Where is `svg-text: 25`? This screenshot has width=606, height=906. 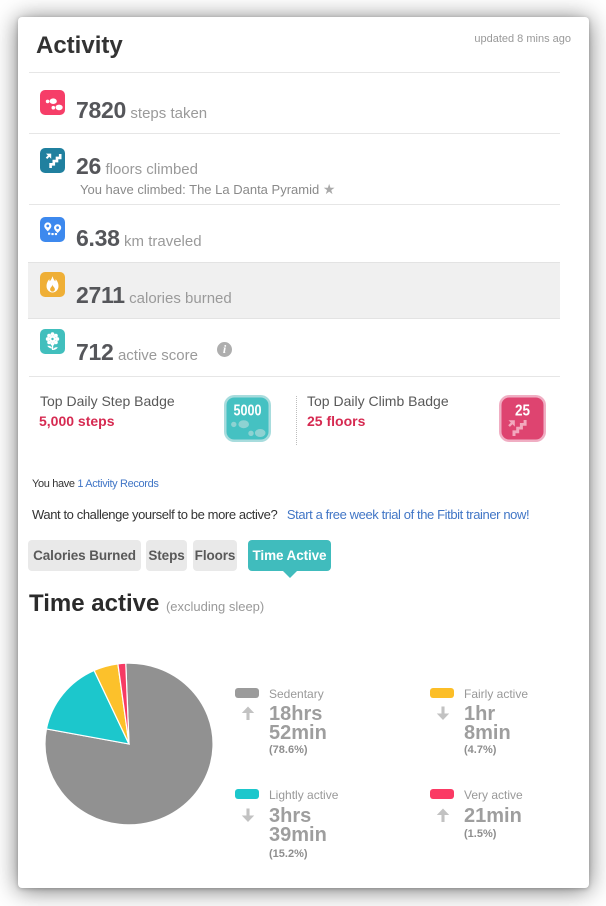 svg-text: 25 is located at coordinates (522, 411).